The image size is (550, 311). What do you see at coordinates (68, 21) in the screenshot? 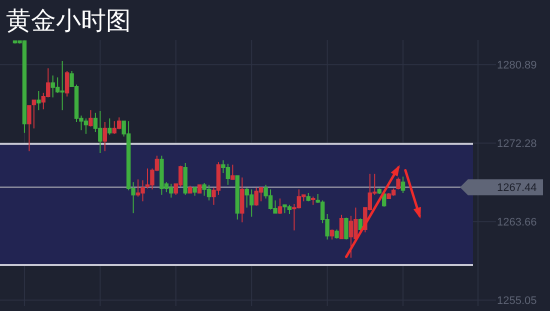
I see `chart-title: 黄金小时图` at bounding box center [68, 21].